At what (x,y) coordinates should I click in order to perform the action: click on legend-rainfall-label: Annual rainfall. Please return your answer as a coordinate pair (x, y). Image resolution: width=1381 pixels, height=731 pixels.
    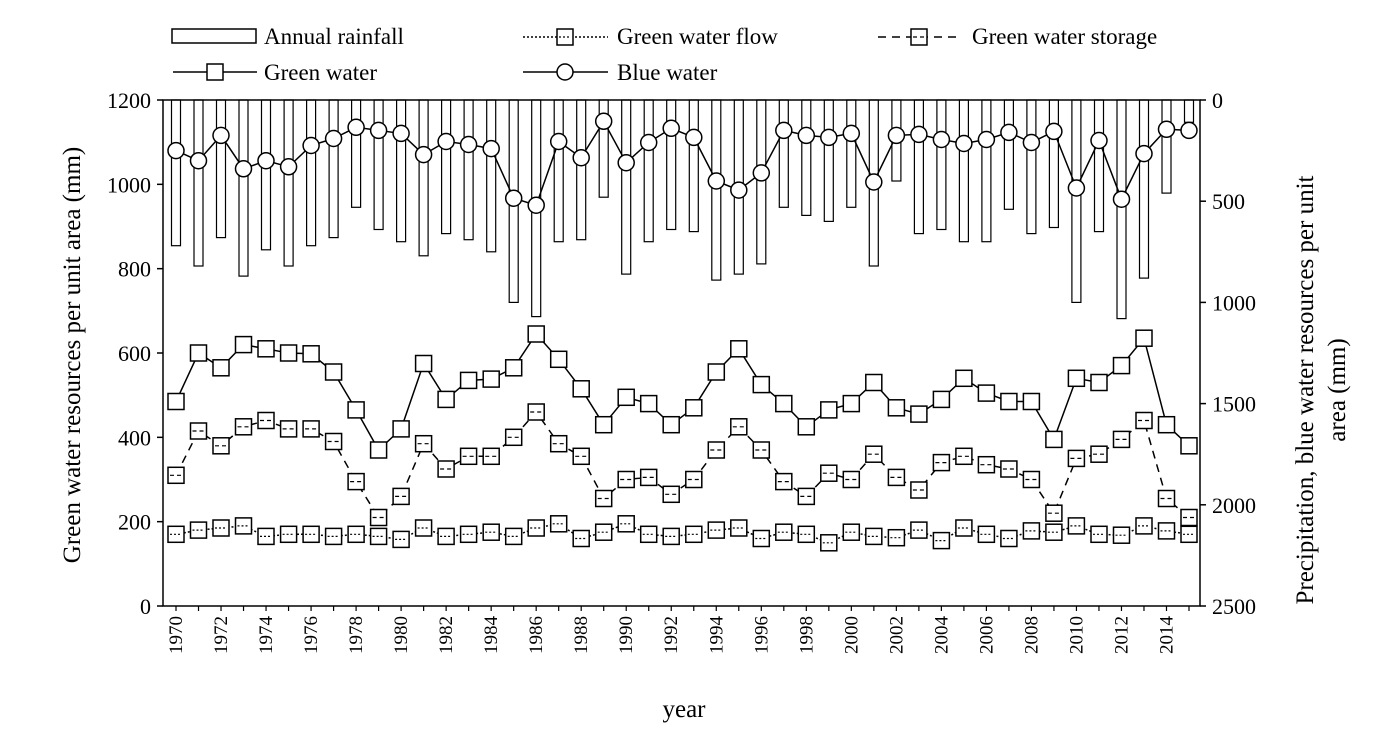
    Looking at the image, I should click on (334, 36).